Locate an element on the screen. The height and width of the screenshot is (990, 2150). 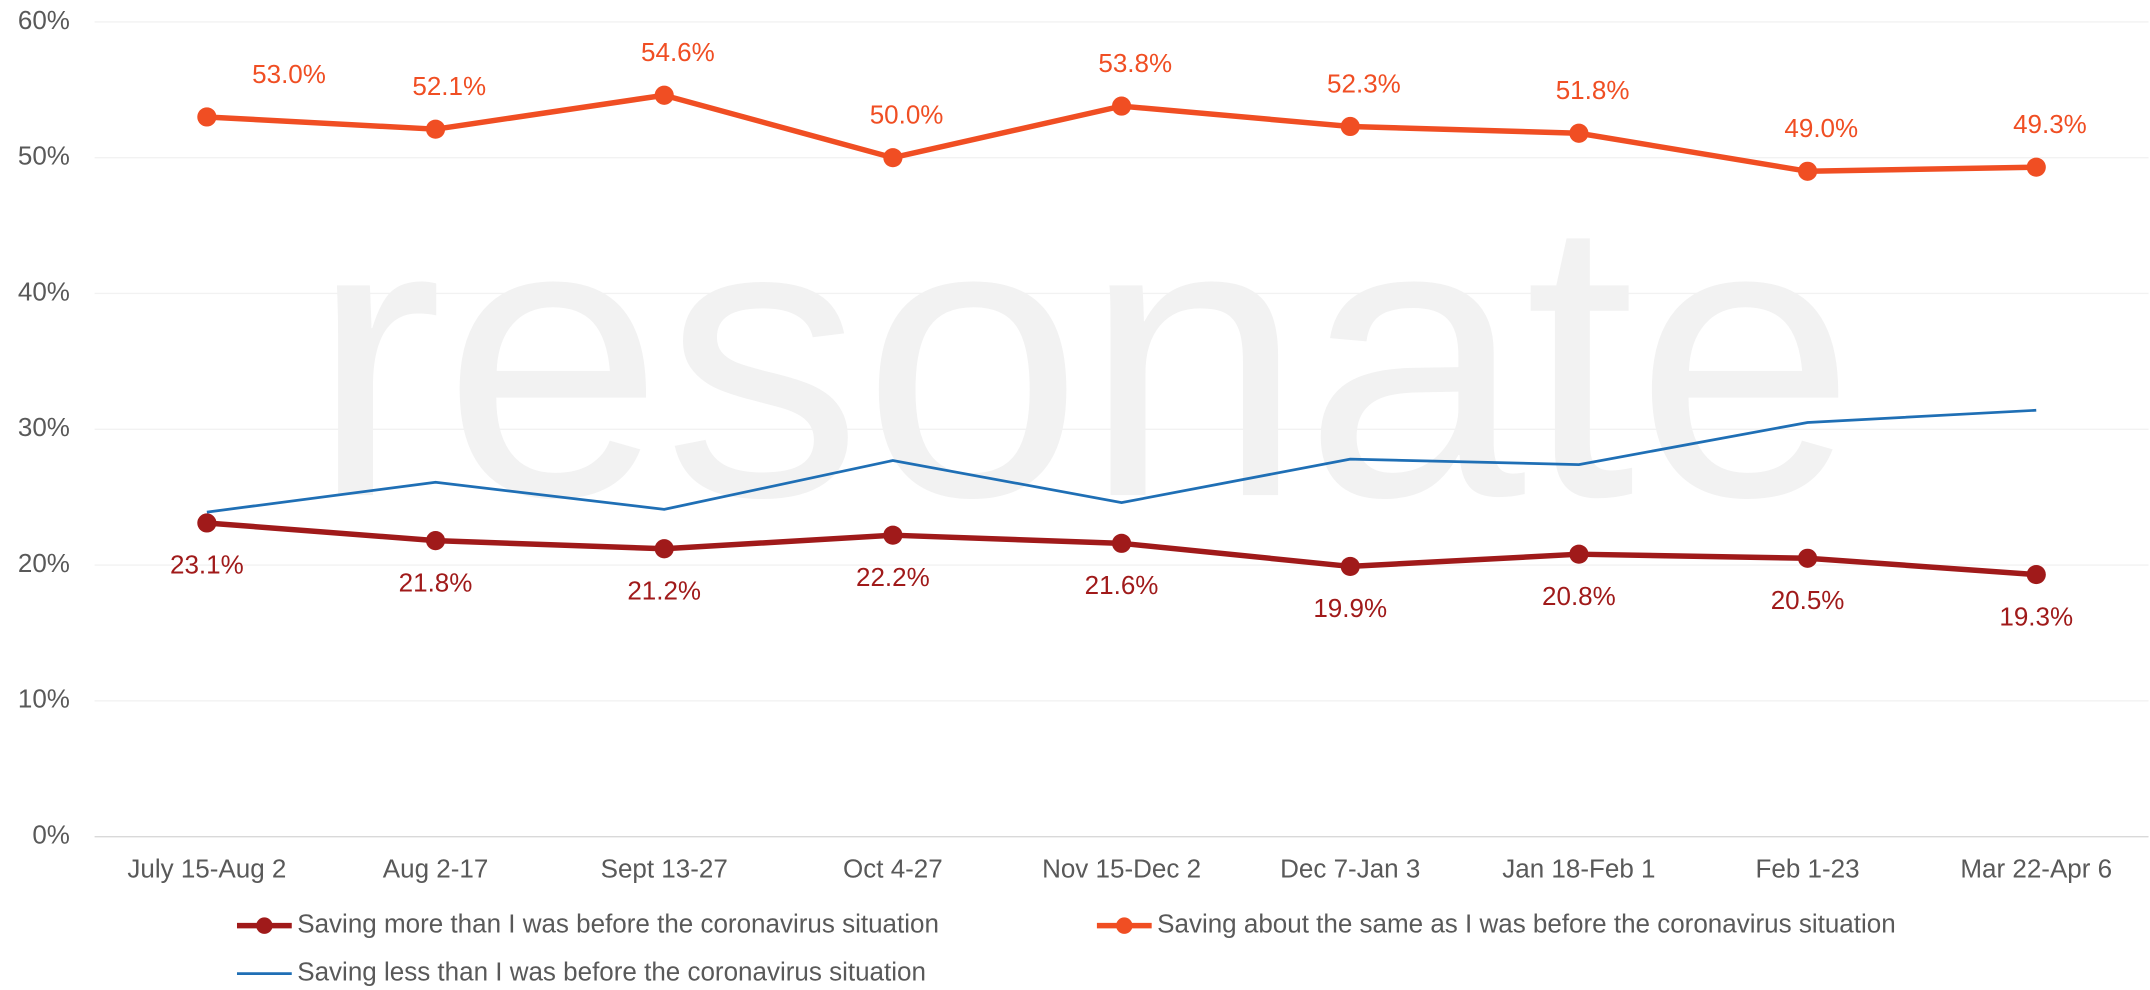
x-tick-label: Sept 13-27 is located at coordinates (664, 869).